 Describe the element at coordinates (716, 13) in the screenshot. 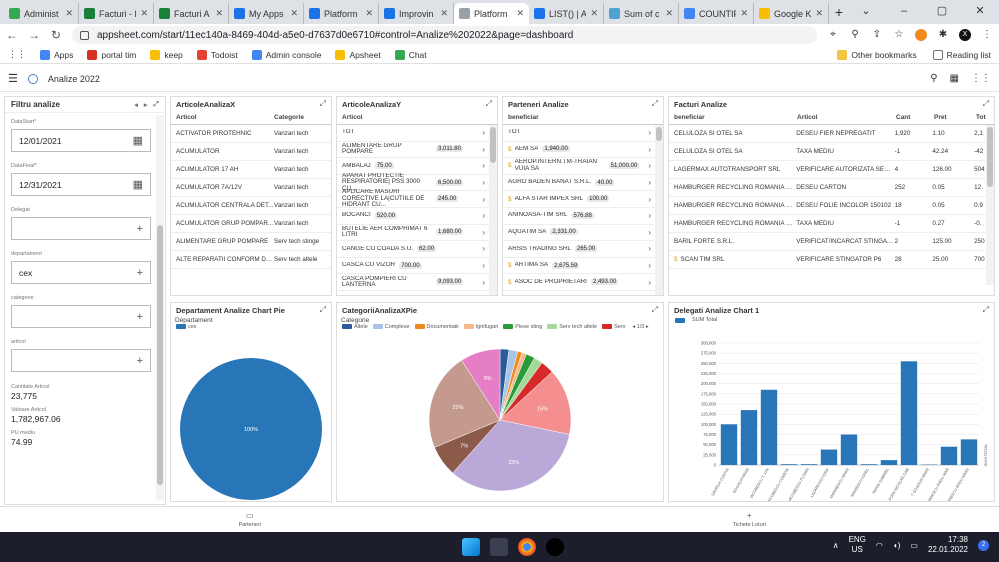

I see `browser-tab: COUNTIF ✕` at that location.